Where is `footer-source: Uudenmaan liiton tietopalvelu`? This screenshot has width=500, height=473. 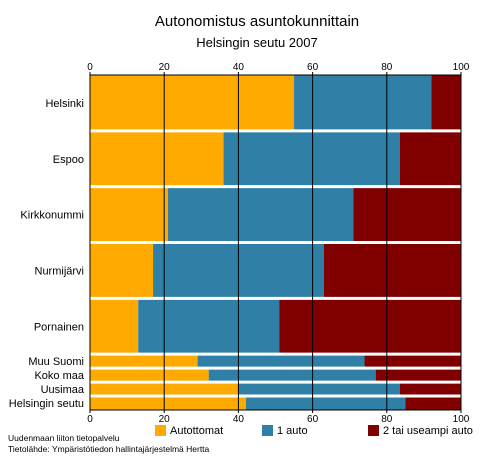 footer-source: Uudenmaan liiton tietopalvelu is located at coordinates (64, 438).